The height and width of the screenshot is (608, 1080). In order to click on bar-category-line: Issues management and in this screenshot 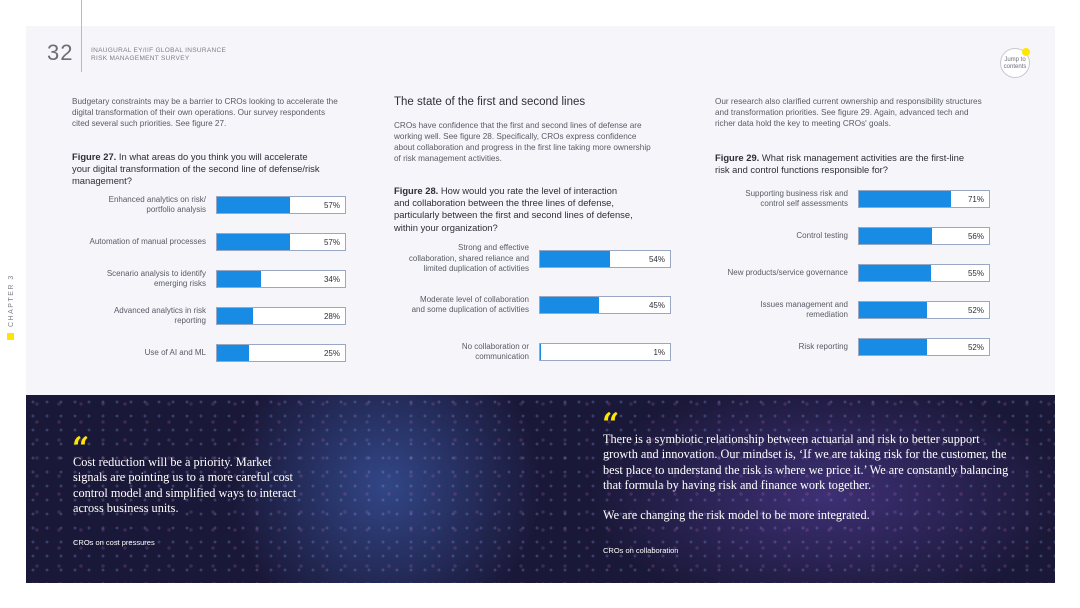, I will do `click(804, 304)`.